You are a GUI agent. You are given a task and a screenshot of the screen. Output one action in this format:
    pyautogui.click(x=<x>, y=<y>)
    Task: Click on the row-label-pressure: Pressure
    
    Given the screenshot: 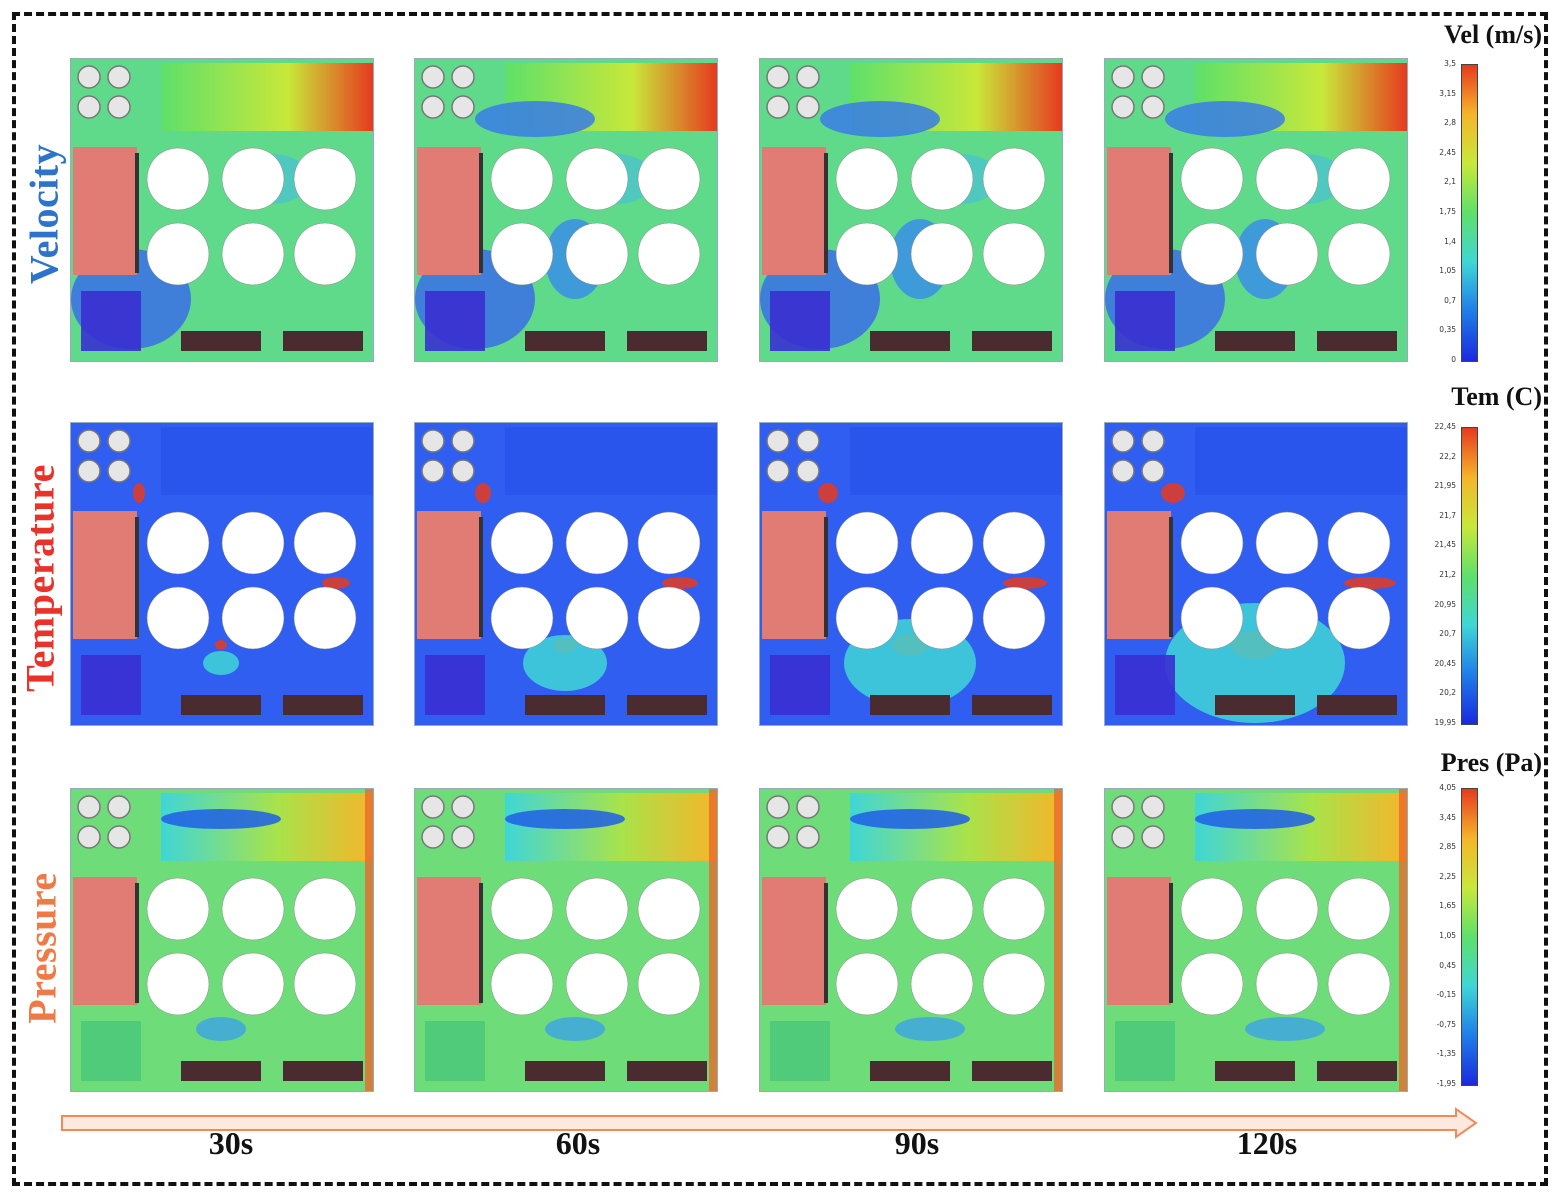 What is the action you would take?
    pyautogui.click(x=42, y=948)
    